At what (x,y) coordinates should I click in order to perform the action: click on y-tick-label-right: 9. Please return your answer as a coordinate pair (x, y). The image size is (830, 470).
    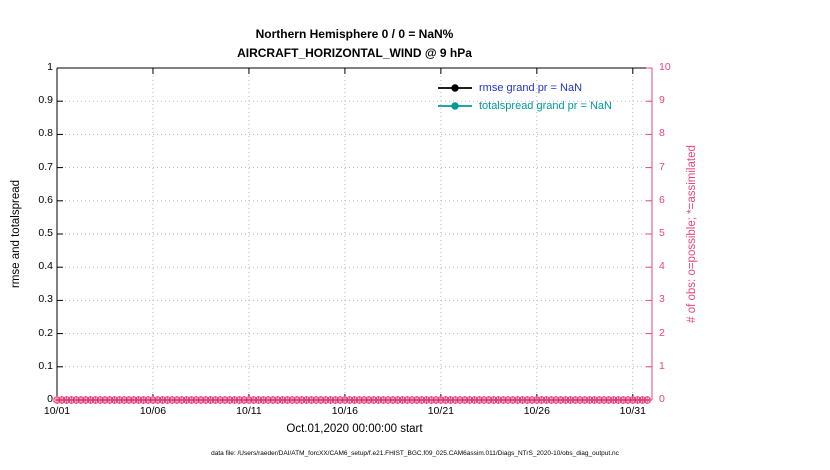
    Looking at the image, I should click on (662, 100).